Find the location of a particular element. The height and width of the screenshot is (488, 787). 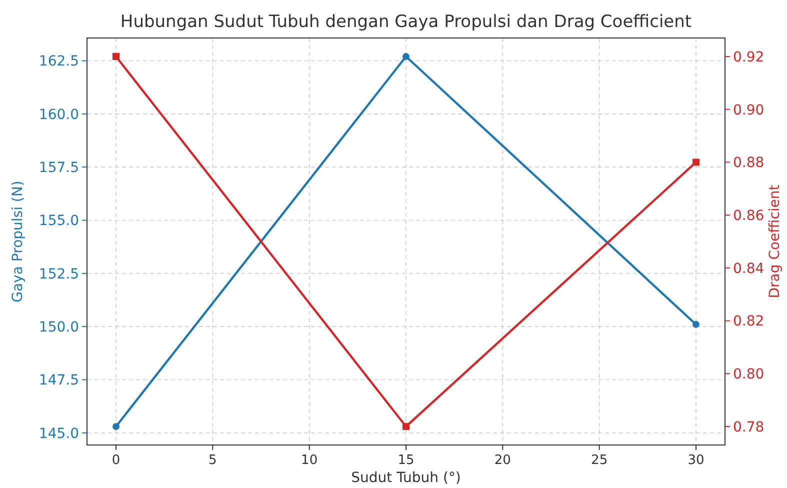

y-tick-label: 145.0 is located at coordinates (58, 434).